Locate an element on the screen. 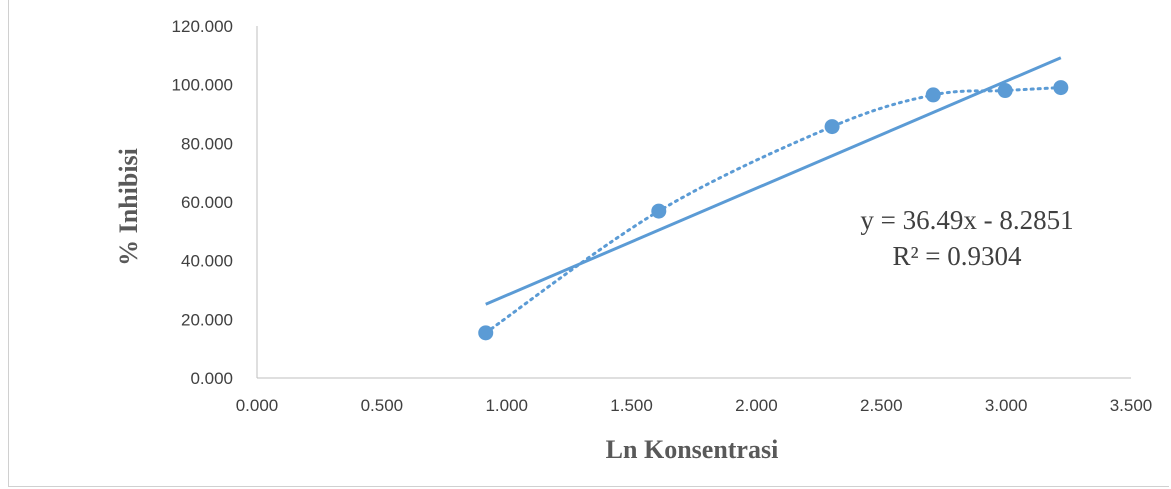  x-axis-ticks: 0.000 0.500 1.000 1.500 2.000 2.500 3.000 3.500 is located at coordinates (694, 405).